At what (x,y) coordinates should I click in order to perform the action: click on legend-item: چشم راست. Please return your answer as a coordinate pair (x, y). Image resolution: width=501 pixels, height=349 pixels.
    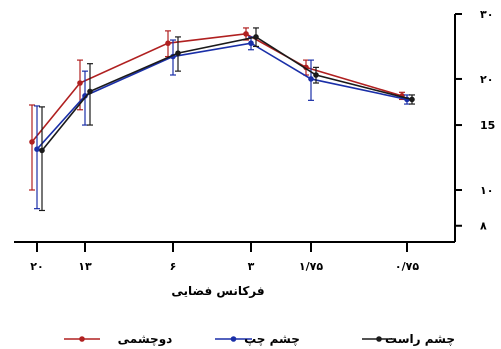
    Looking at the image, I should click on (408, 339).